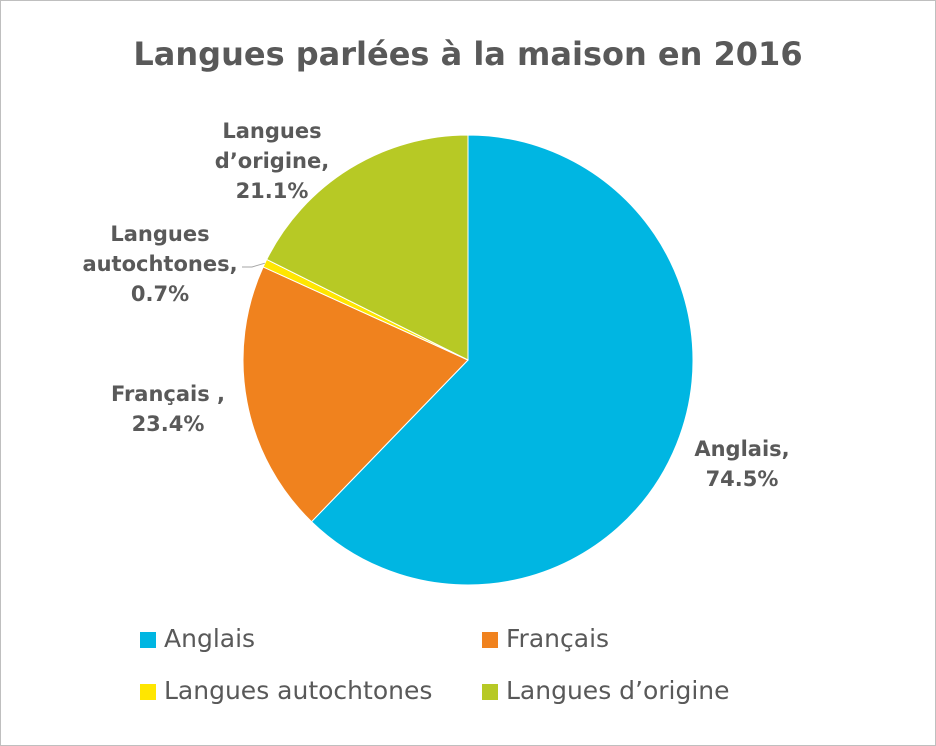  I want to click on legend-label: Langues autochtones, so click(298, 690).